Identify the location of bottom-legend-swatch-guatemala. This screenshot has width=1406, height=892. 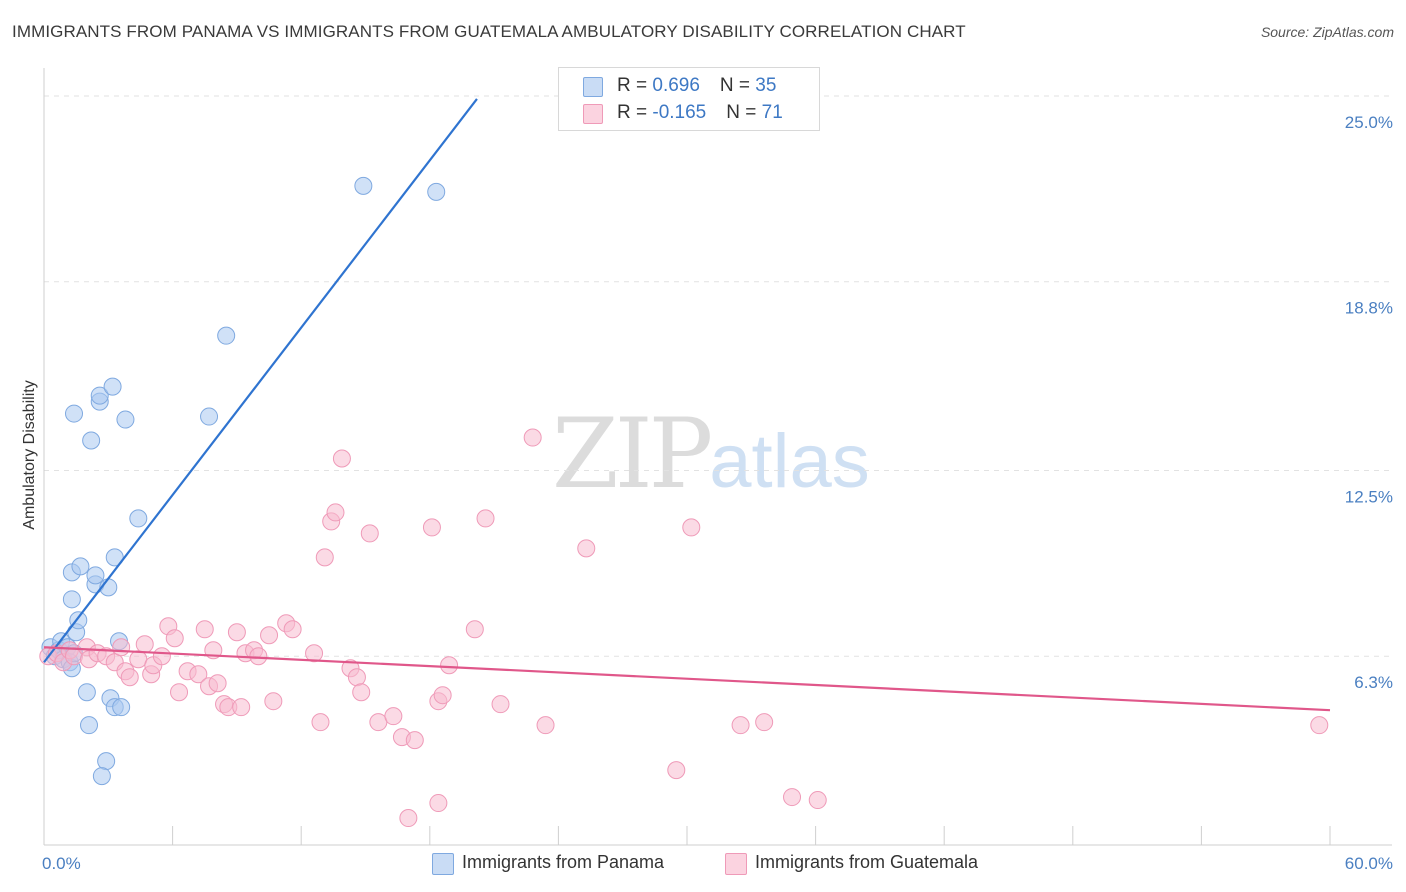
(736, 864).